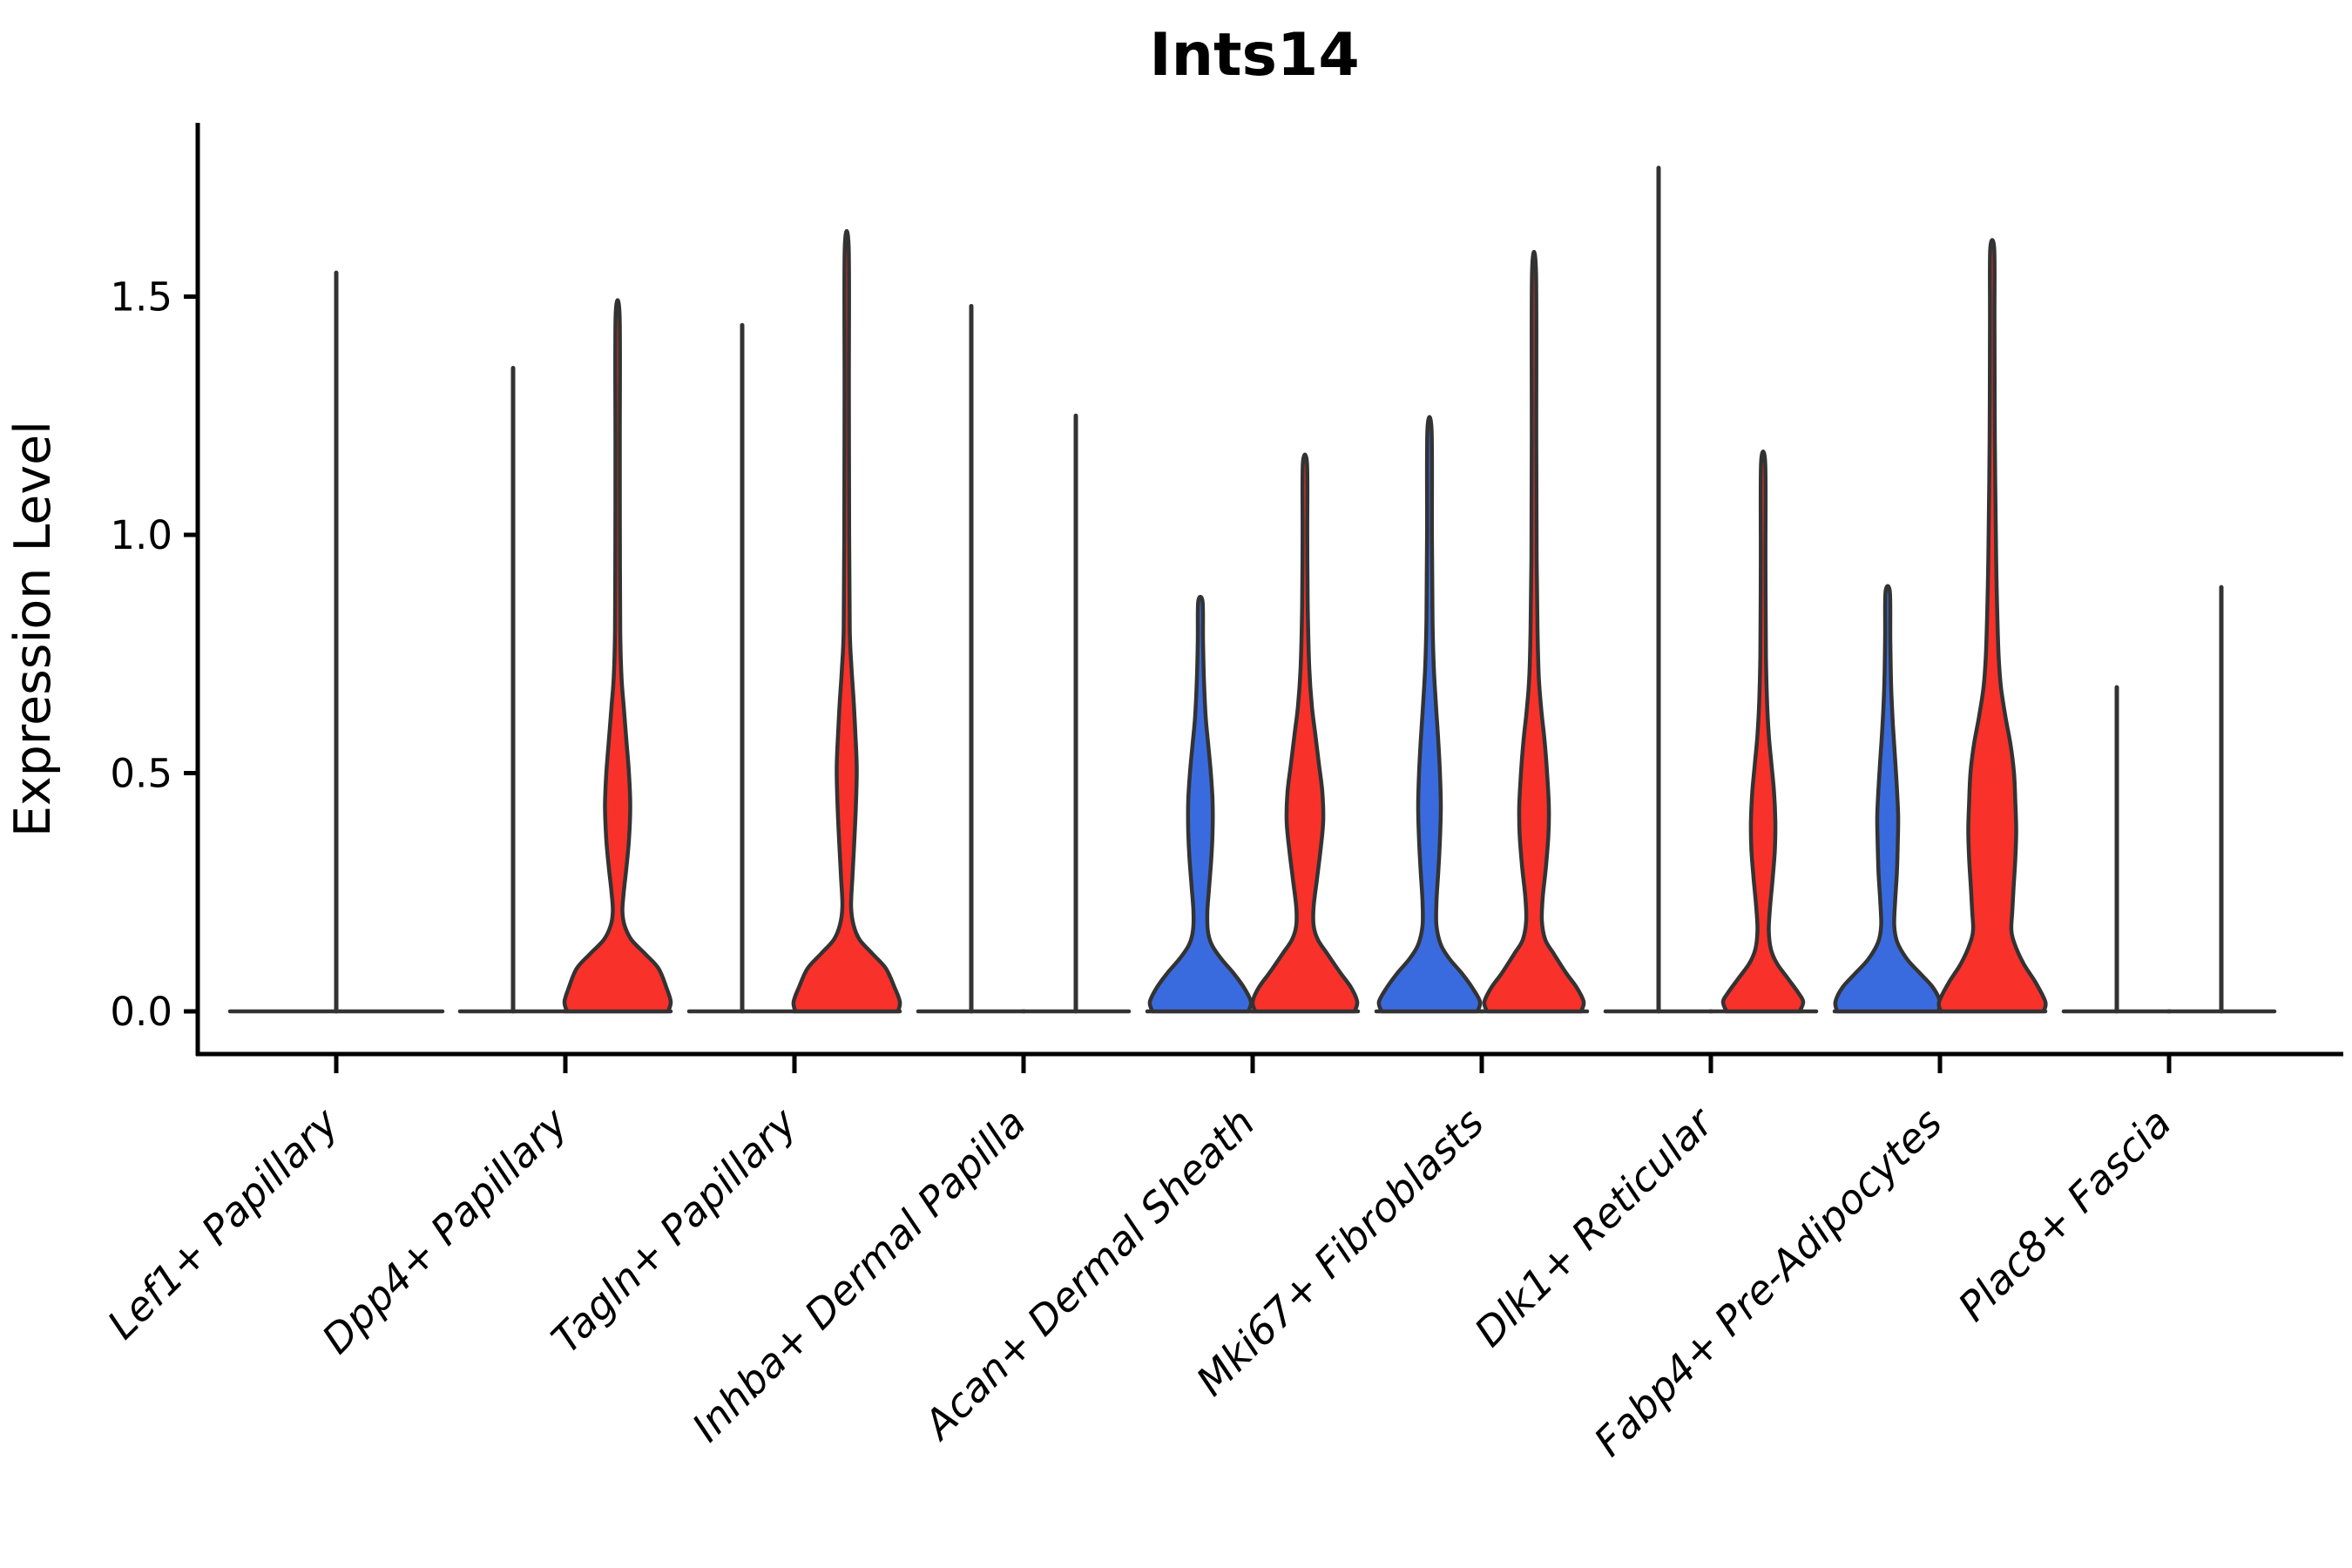 The width and height of the screenshot is (2352, 1568). I want to click on chart-title: Ints14, so click(1254, 56).